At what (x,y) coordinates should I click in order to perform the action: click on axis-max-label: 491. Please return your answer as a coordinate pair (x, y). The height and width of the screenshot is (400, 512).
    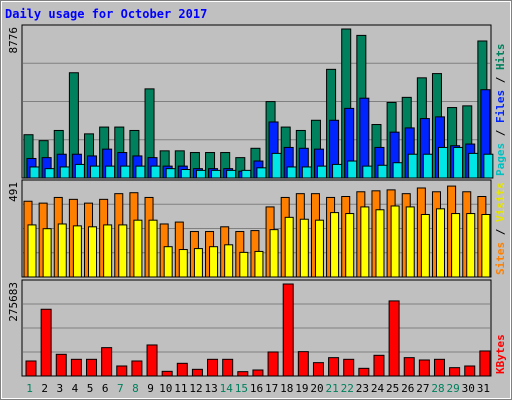
    Looking at the image, I should click on (13, 192).